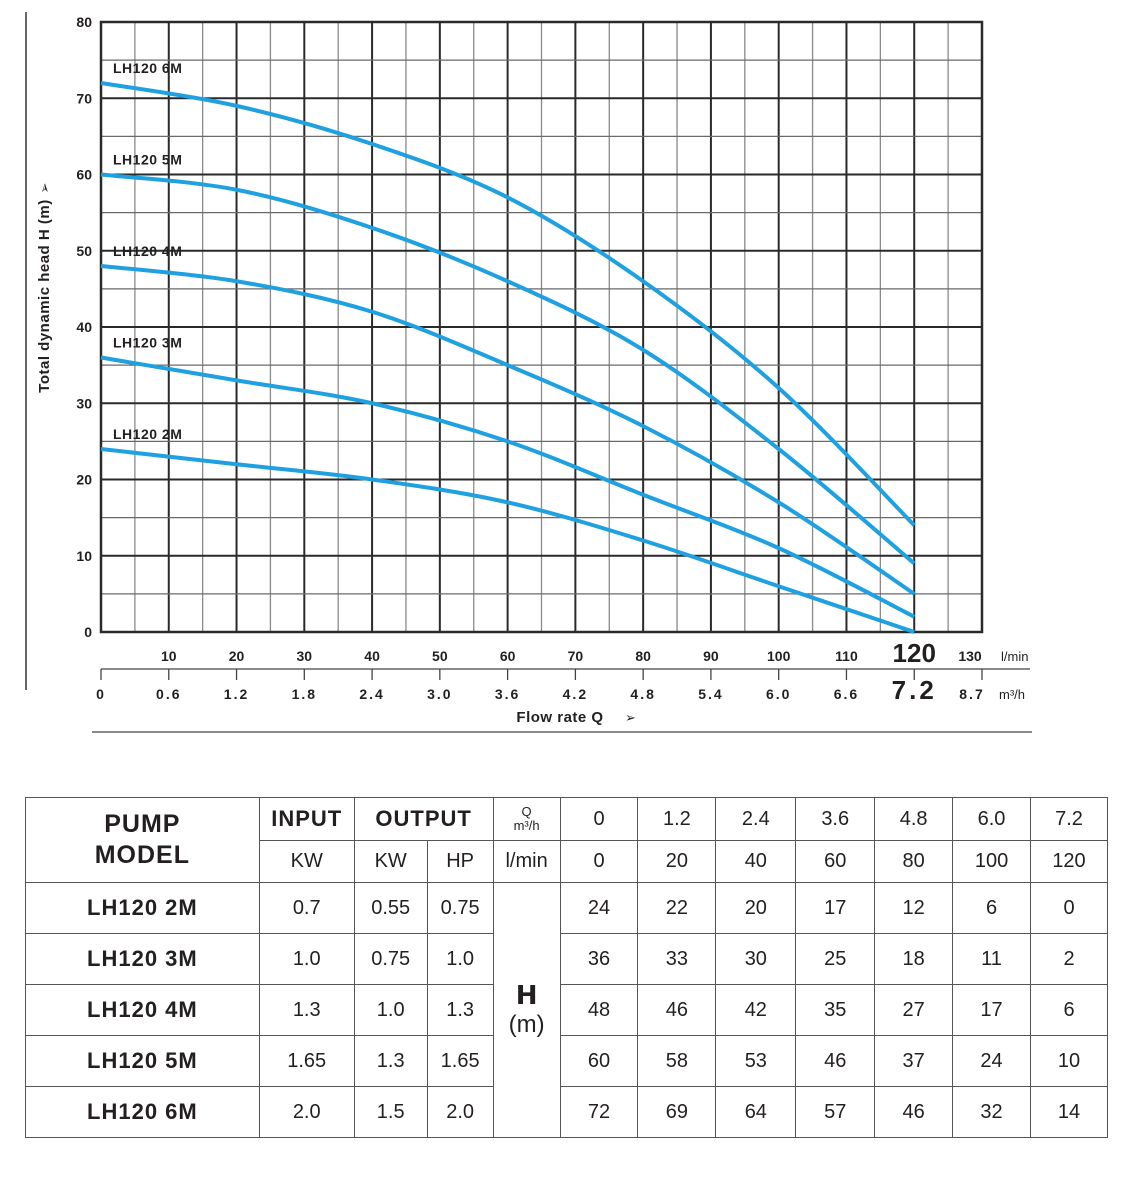 This screenshot has height=1186, width=1144. I want to click on series-label: LH120 4M, so click(147, 251).